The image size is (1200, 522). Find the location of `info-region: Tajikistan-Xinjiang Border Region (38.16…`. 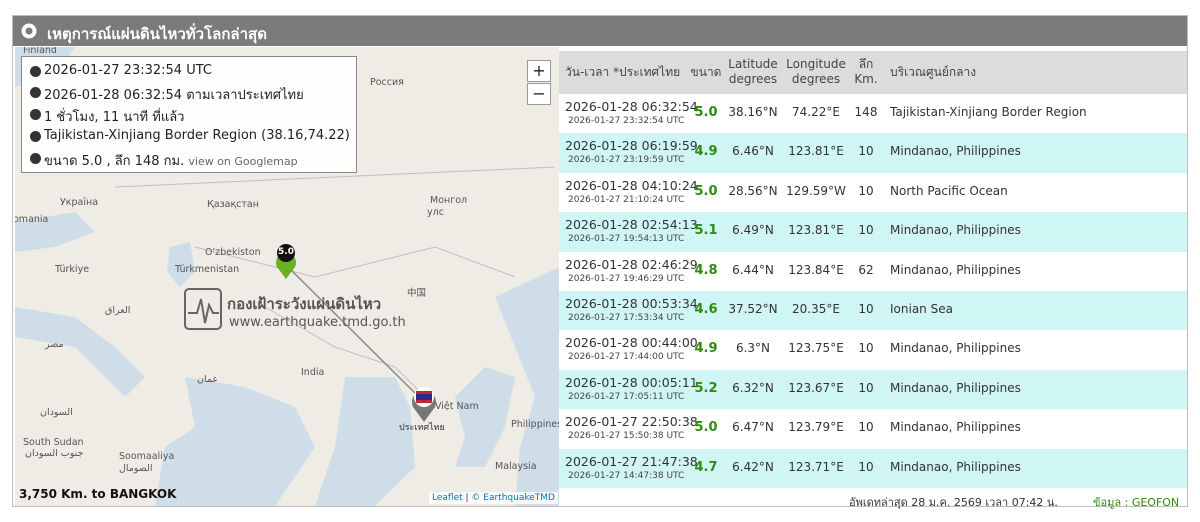

info-region: Tajikistan-Xinjiang Border Region (38.16… is located at coordinates (197, 135).